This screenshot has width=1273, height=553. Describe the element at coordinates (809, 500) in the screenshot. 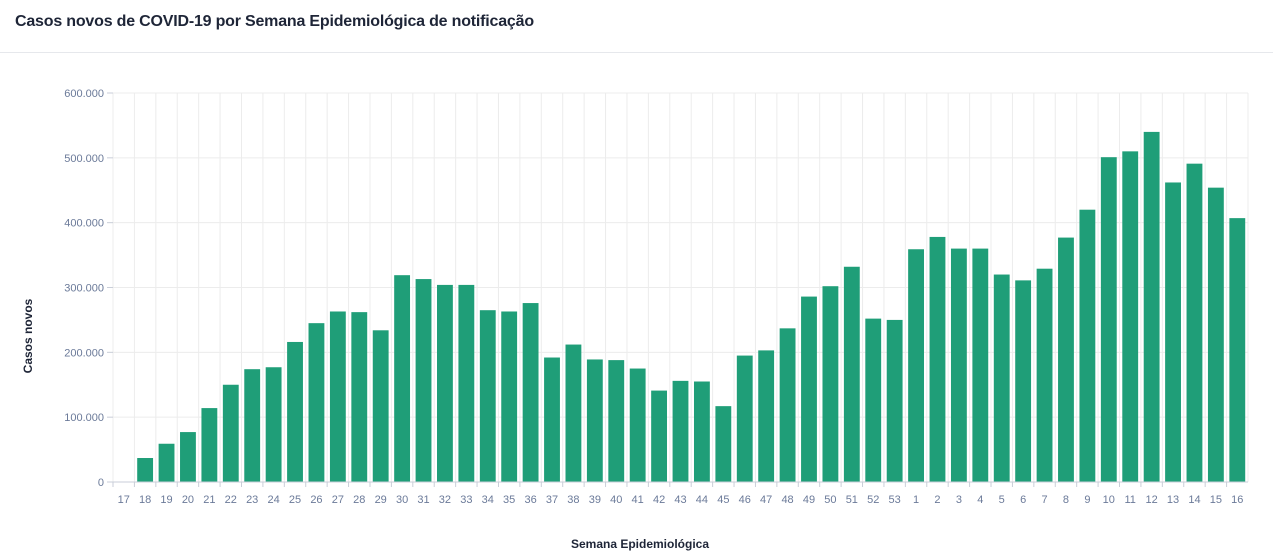

I see `x-tick-label: 49` at that location.